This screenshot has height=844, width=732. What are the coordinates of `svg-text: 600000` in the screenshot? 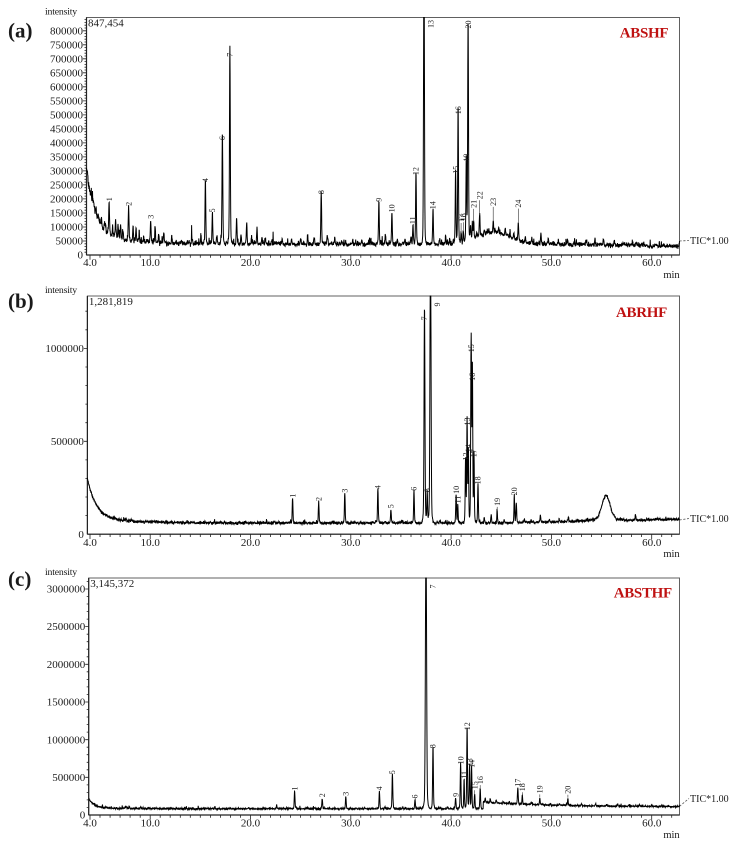 It's located at (67, 87).